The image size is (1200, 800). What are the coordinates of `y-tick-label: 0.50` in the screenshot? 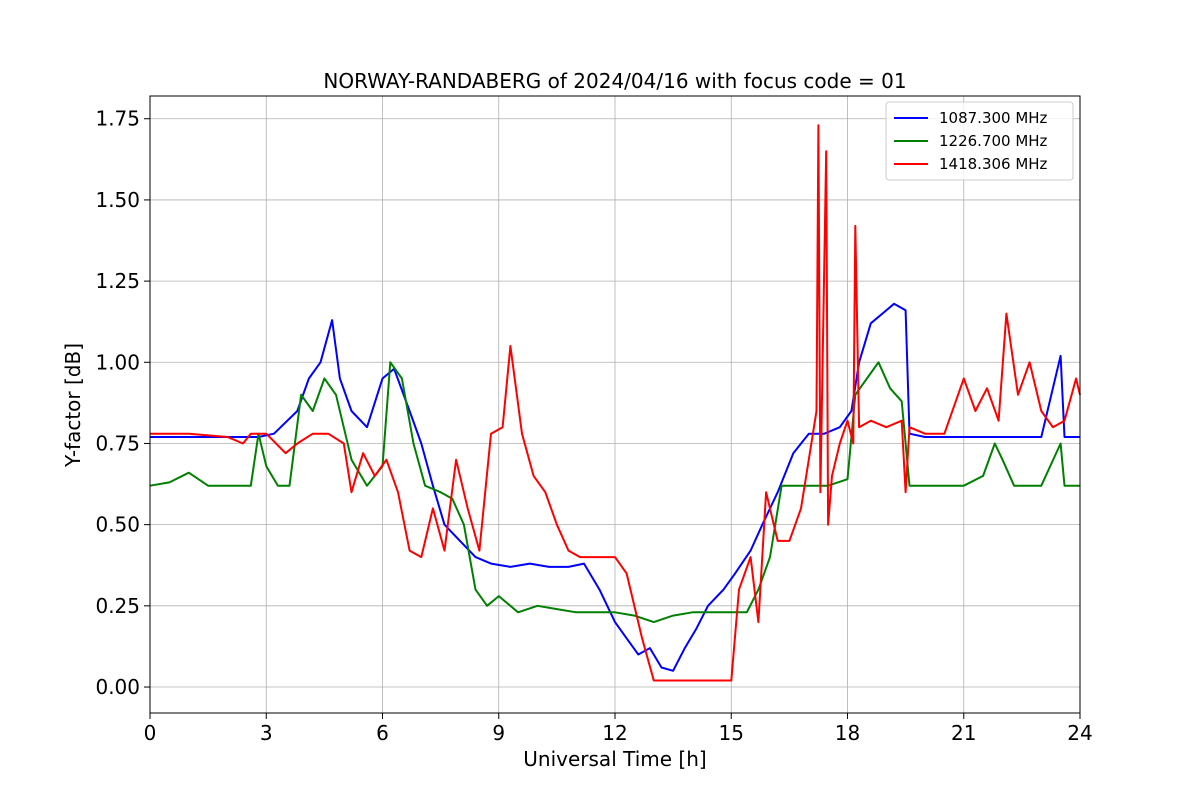 It's located at (117, 525).